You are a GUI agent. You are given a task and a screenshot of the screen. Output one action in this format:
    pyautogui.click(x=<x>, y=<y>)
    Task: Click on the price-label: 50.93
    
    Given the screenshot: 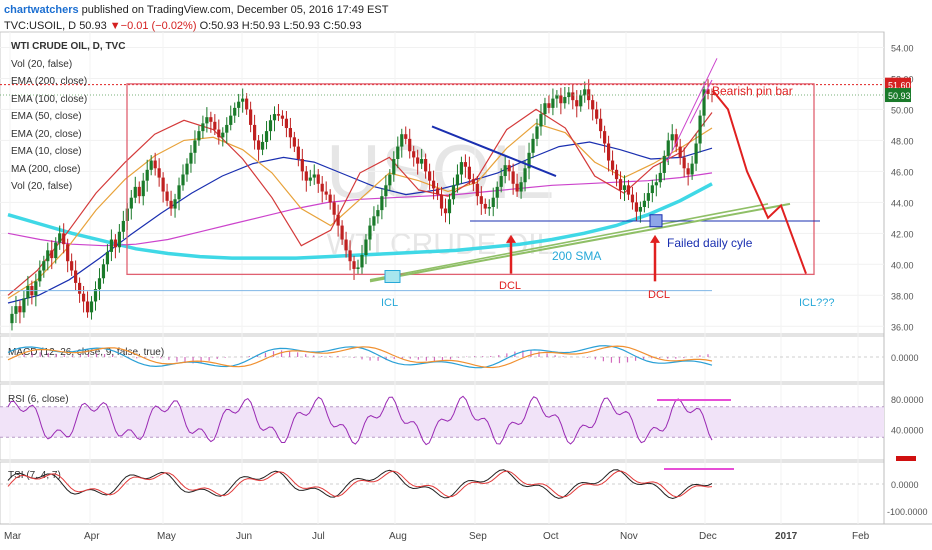 What is the action you would take?
    pyautogui.click(x=899, y=96)
    